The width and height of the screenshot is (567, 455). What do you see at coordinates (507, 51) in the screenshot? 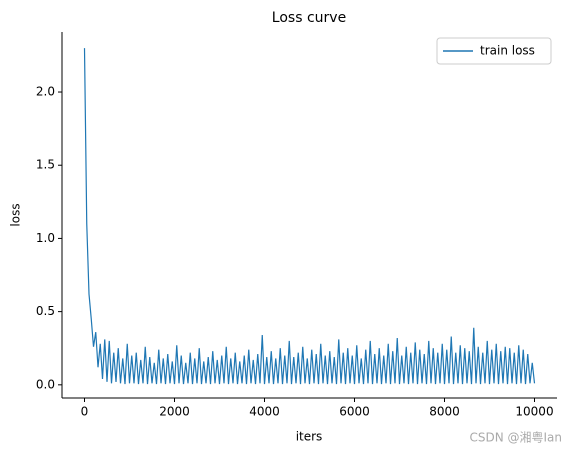
I see `legend-label: train loss` at bounding box center [507, 51].